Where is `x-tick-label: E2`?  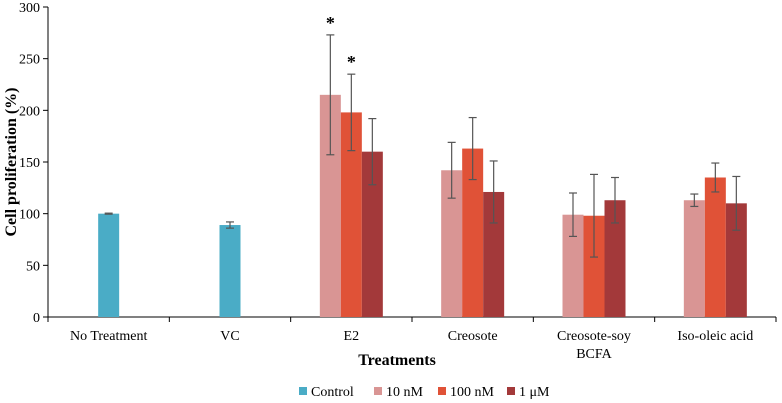 x-tick-label: E2 is located at coordinates (352, 336).